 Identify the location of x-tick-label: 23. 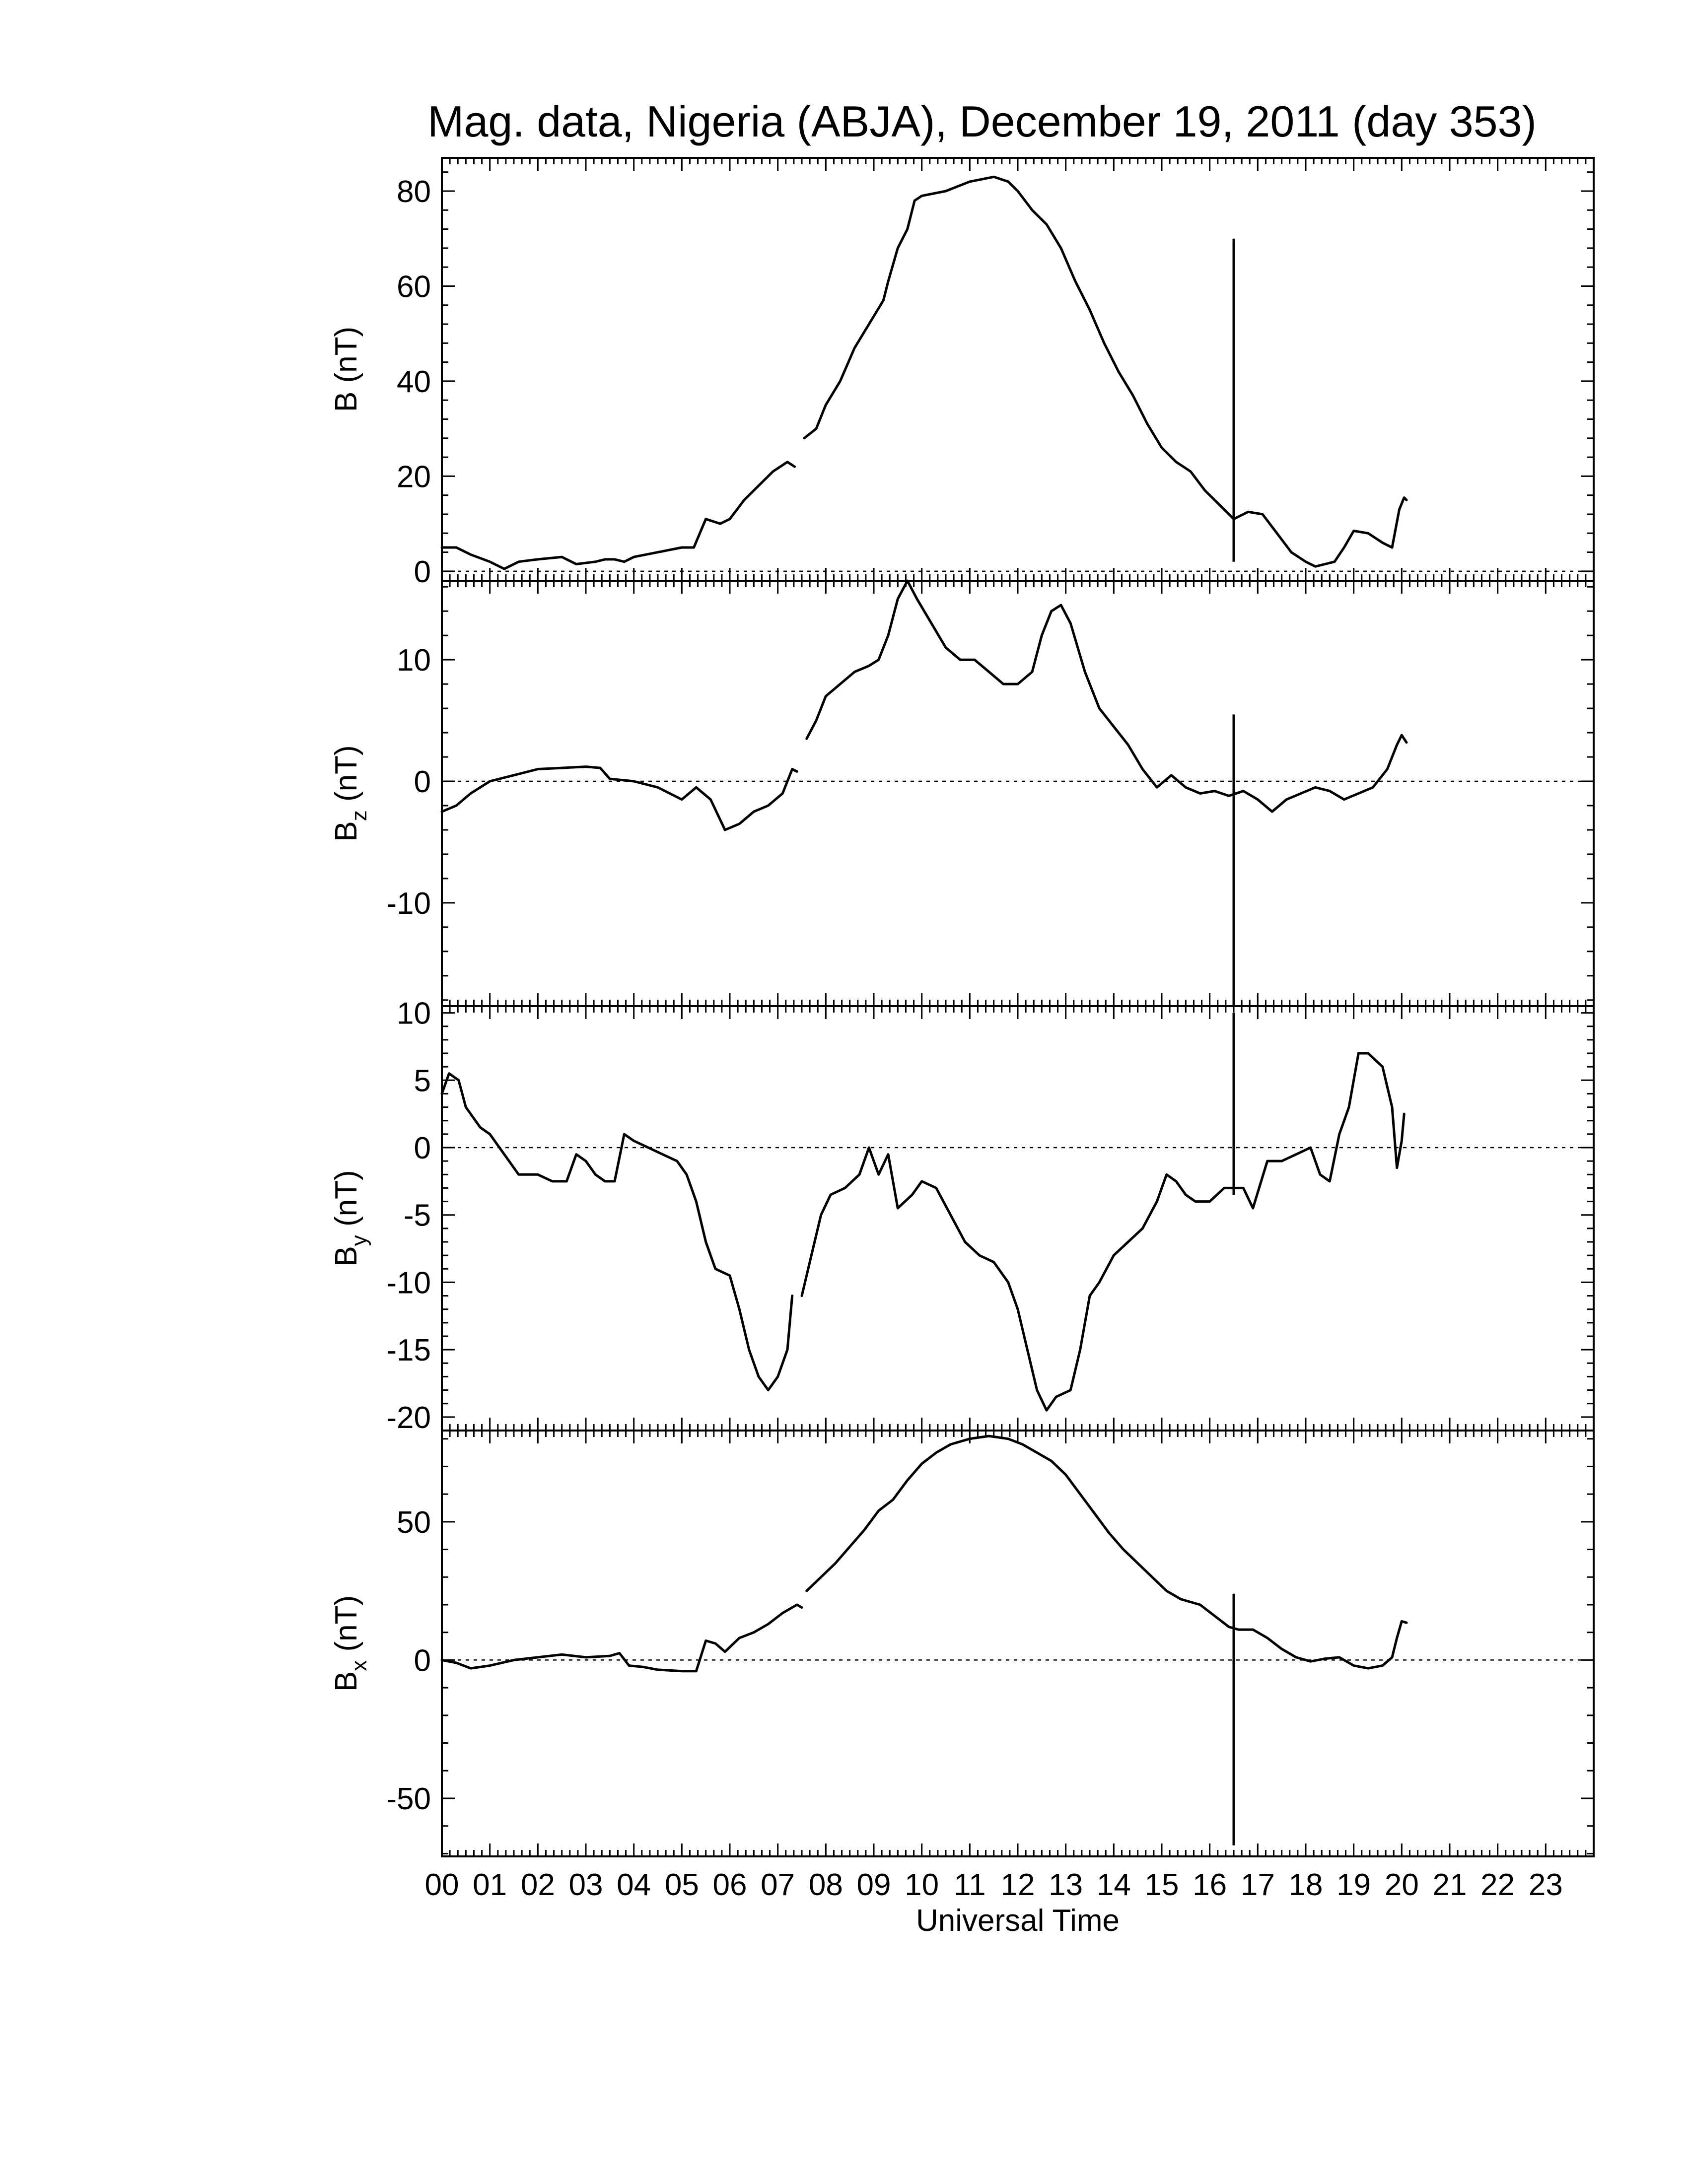
(1546, 1885).